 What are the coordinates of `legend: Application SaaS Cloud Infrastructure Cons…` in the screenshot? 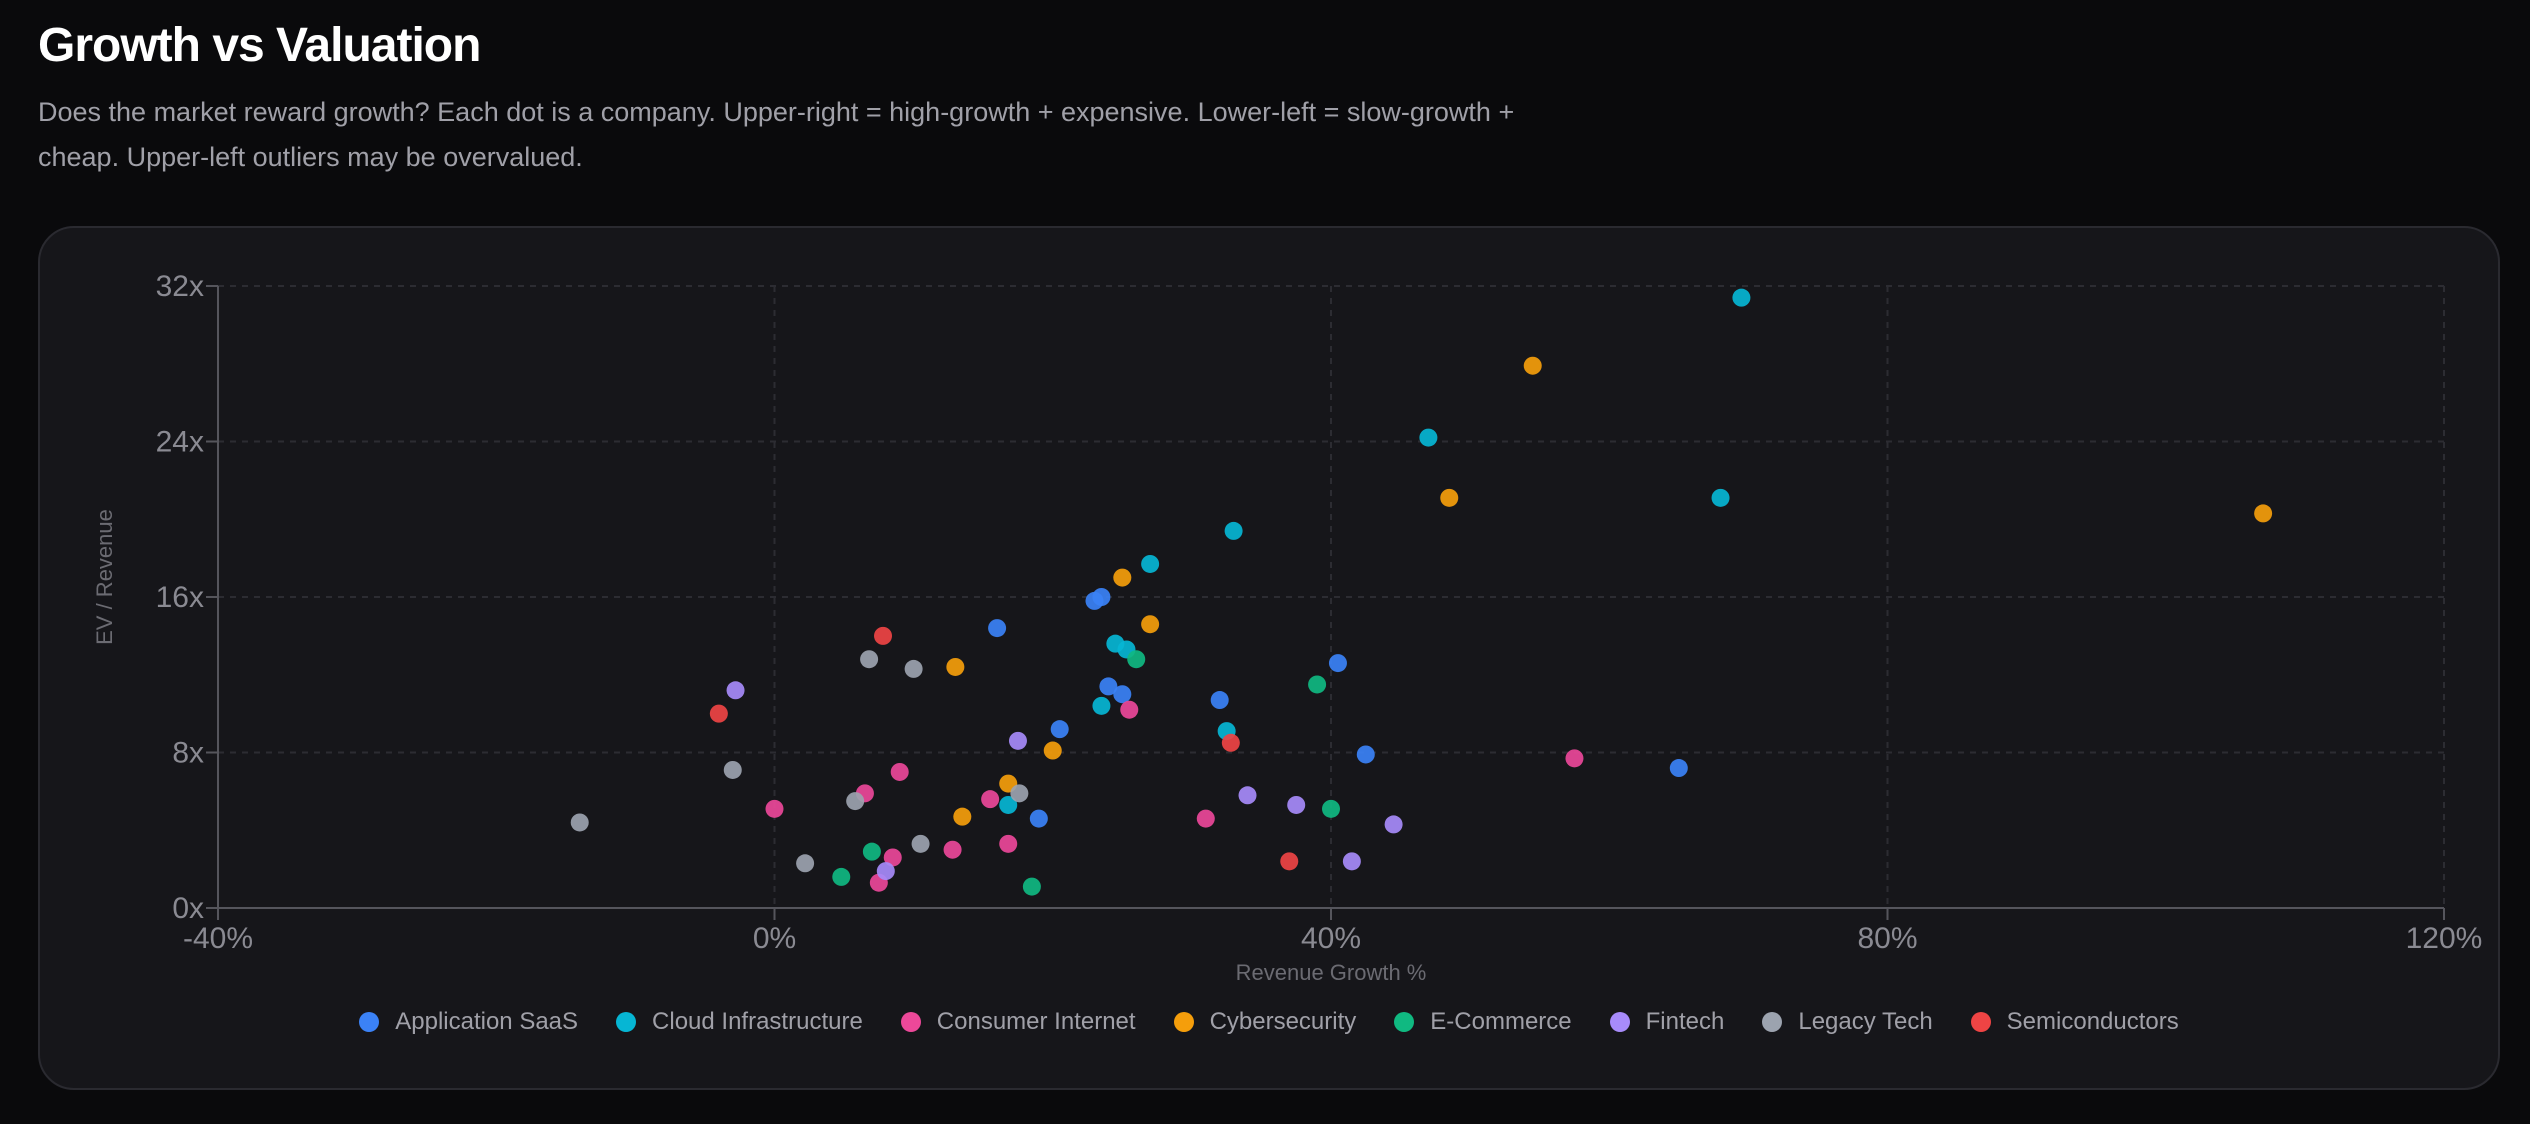 It's located at (1269, 1022).